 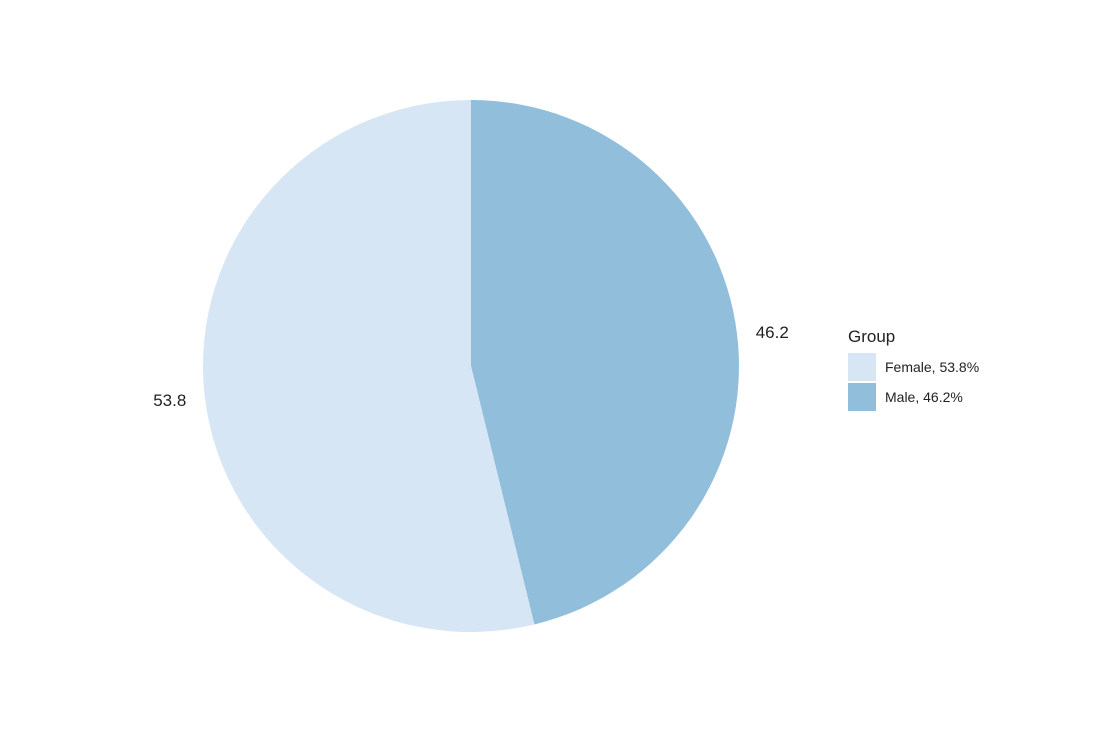 I want to click on slice-label-female: 53.8, so click(x=169, y=400).